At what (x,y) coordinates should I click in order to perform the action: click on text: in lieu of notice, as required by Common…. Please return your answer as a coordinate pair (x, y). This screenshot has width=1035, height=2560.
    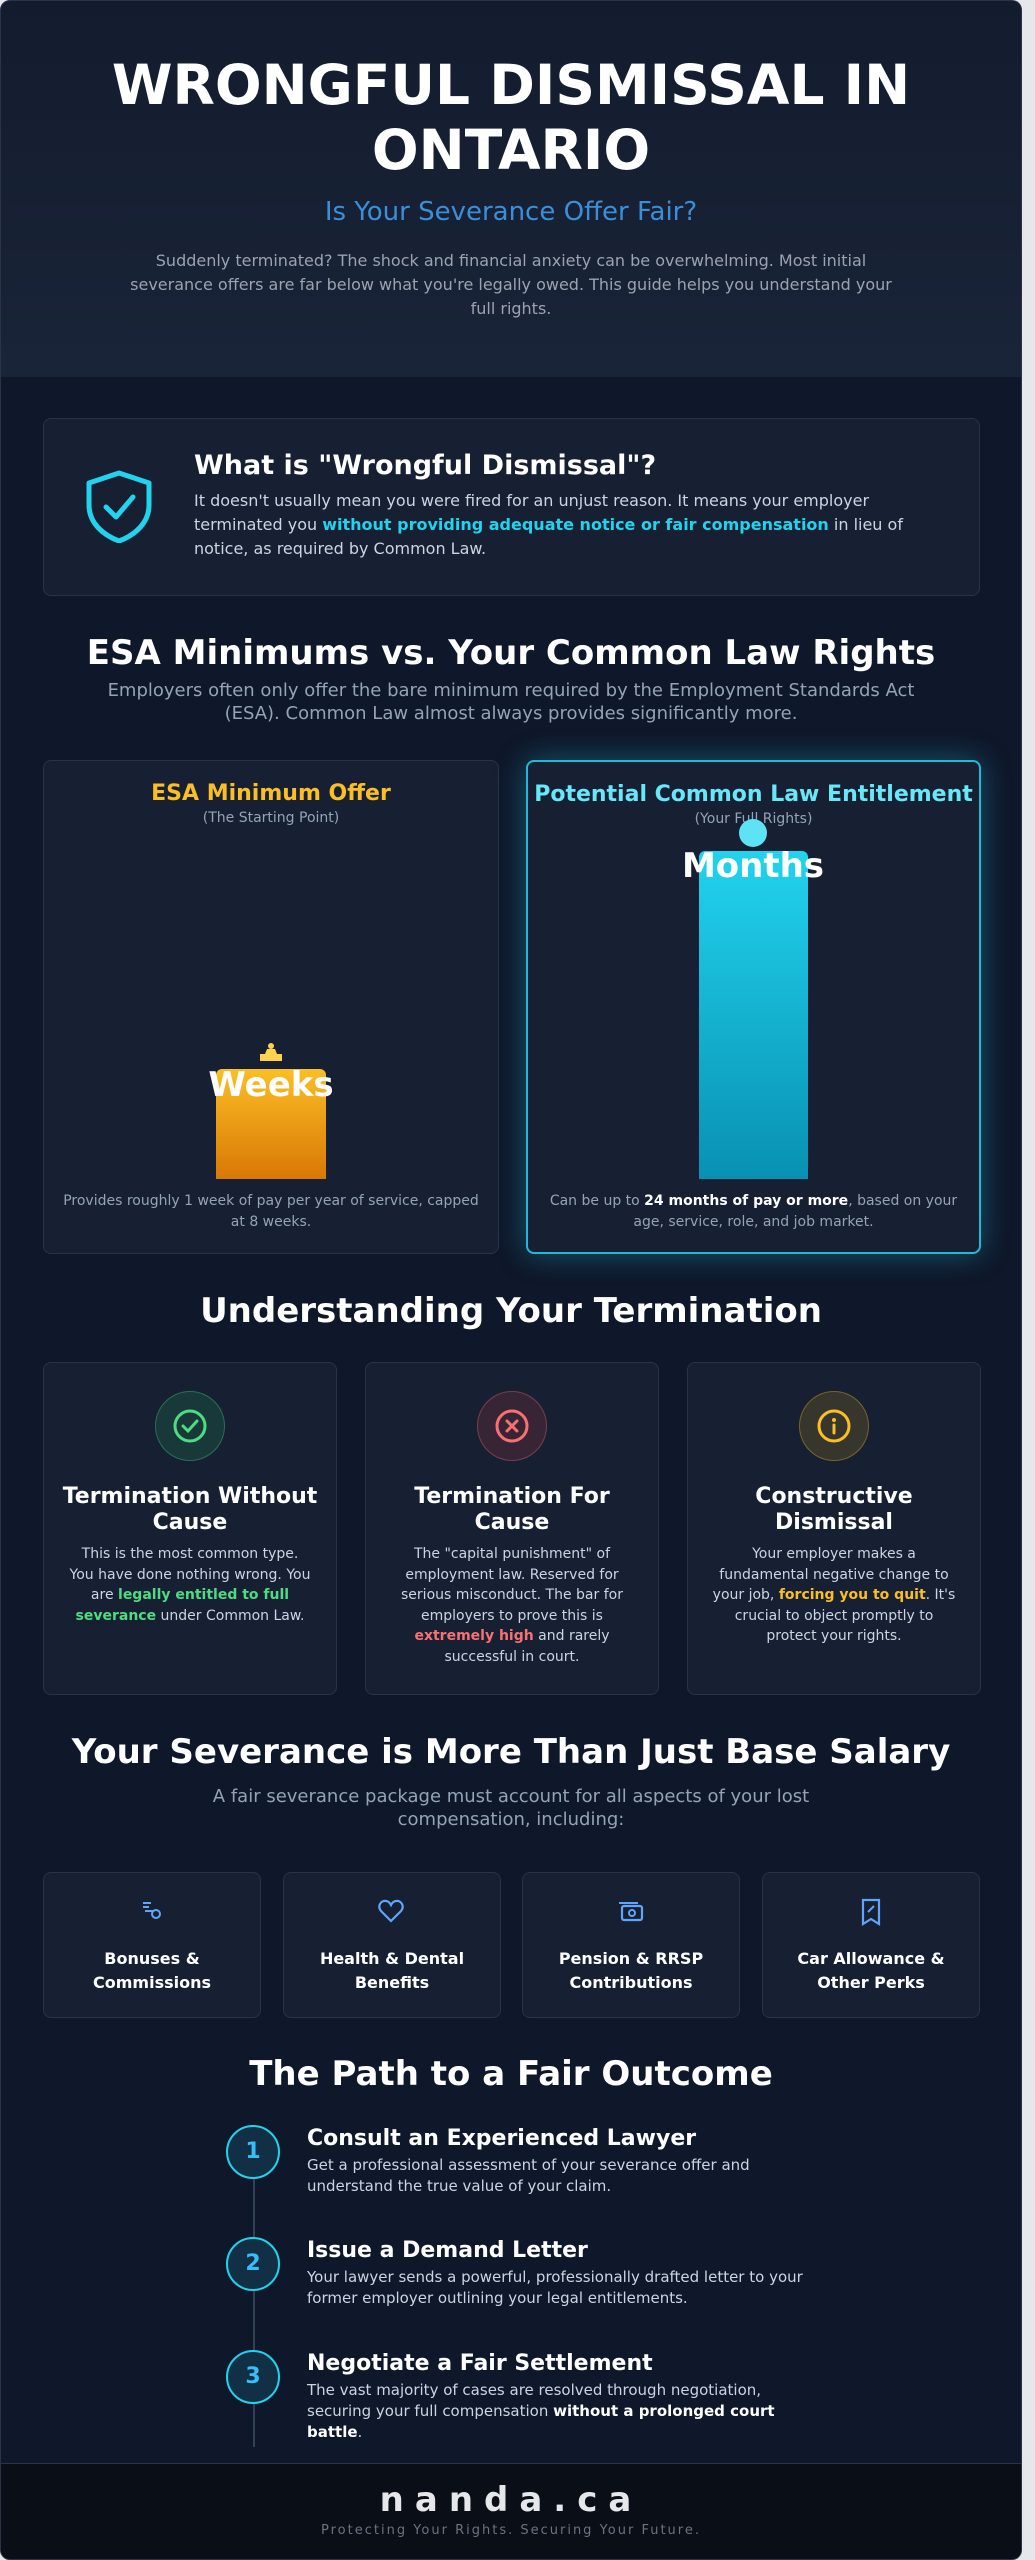
    Looking at the image, I should click on (548, 536).